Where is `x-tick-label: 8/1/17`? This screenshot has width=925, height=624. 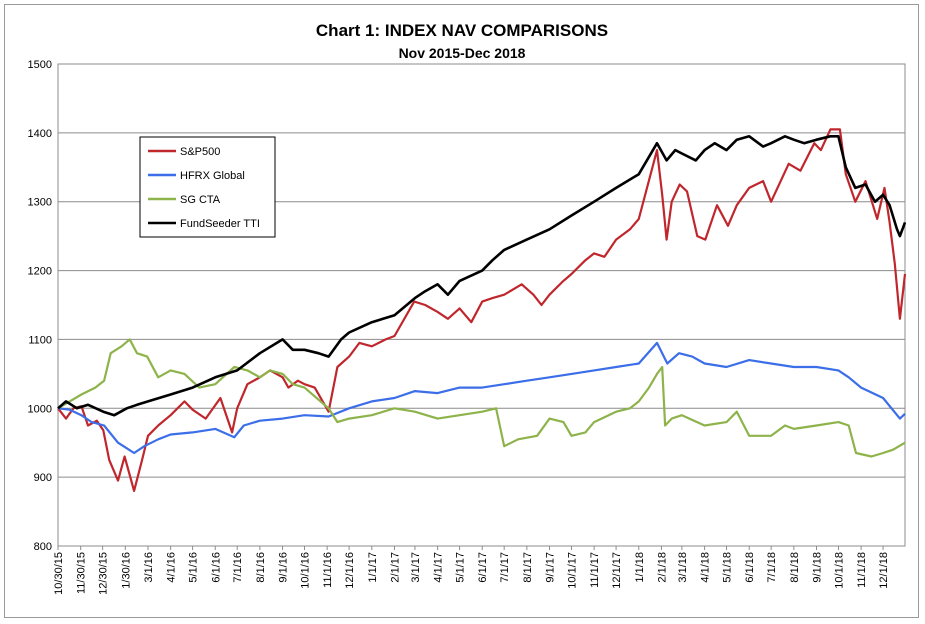
x-tick-label: 8/1/17 is located at coordinates (528, 567).